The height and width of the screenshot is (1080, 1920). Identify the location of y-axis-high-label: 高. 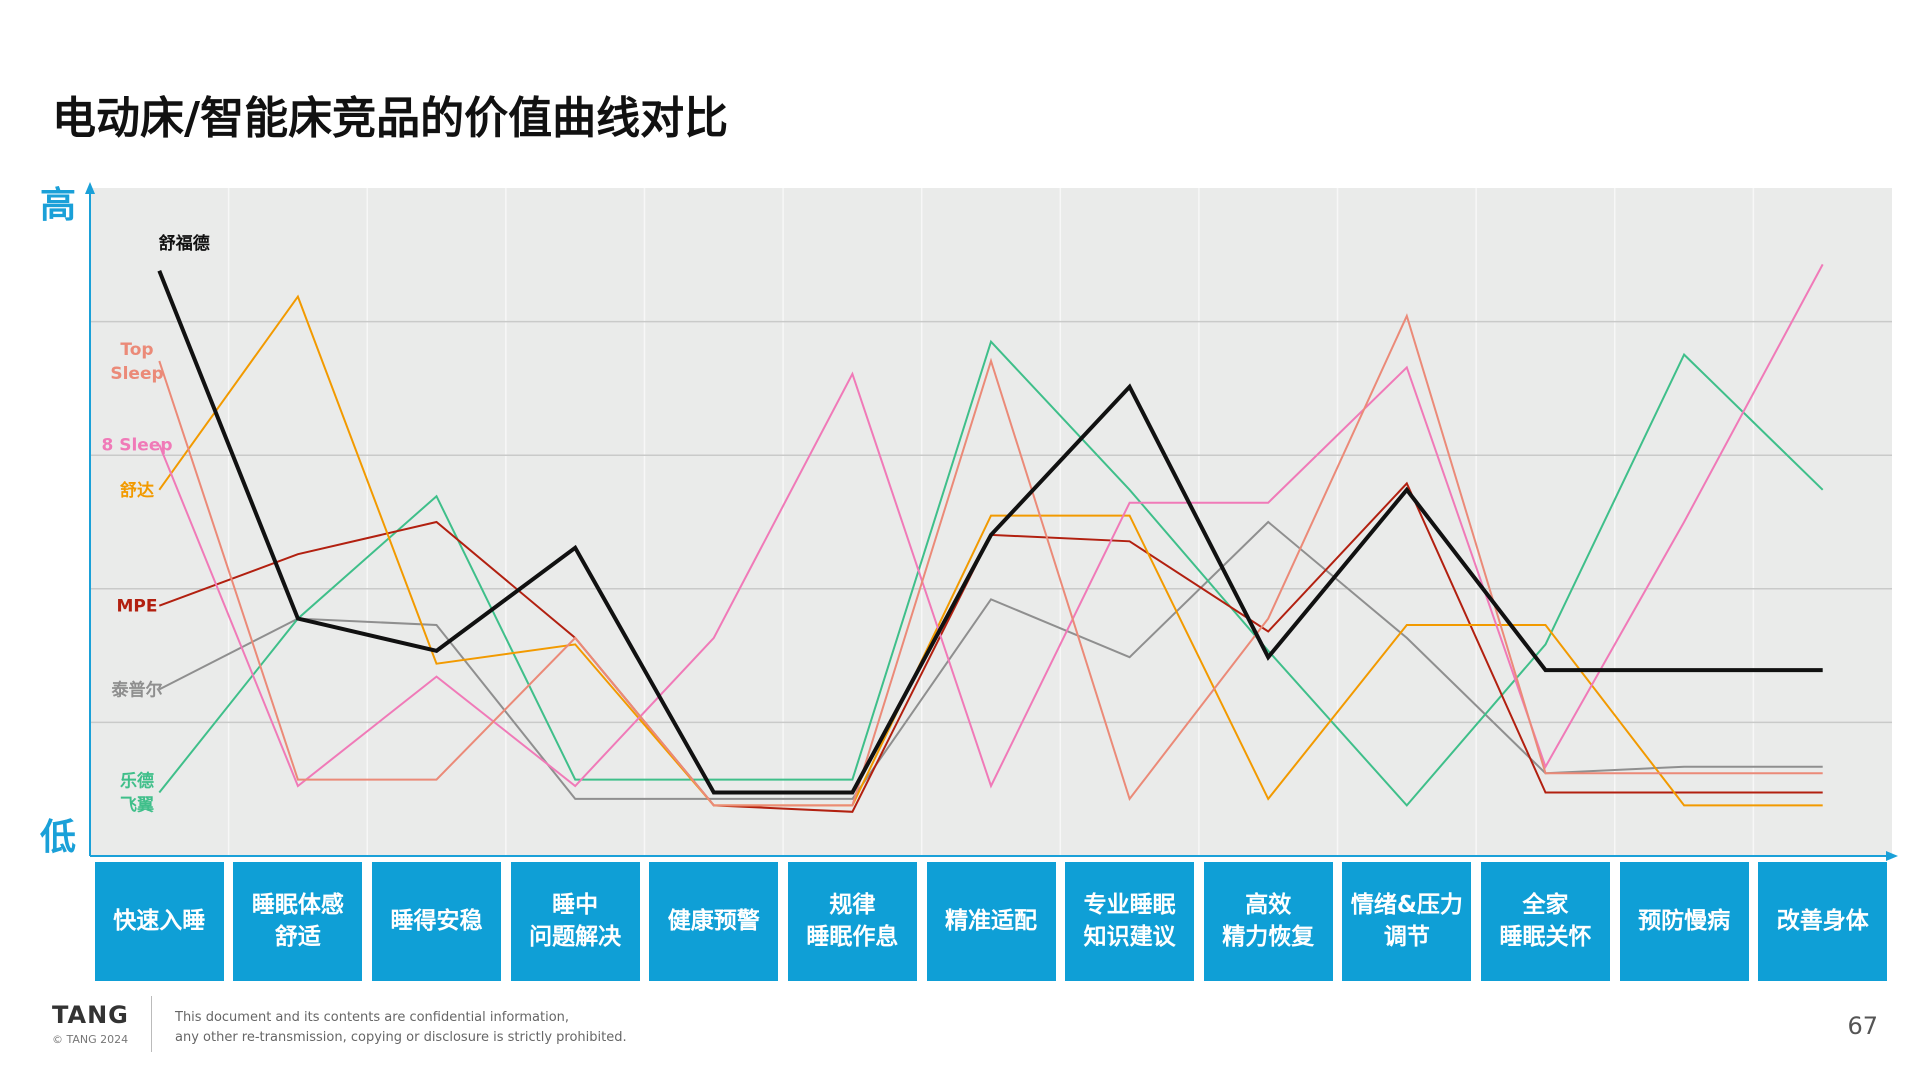
(57, 205).